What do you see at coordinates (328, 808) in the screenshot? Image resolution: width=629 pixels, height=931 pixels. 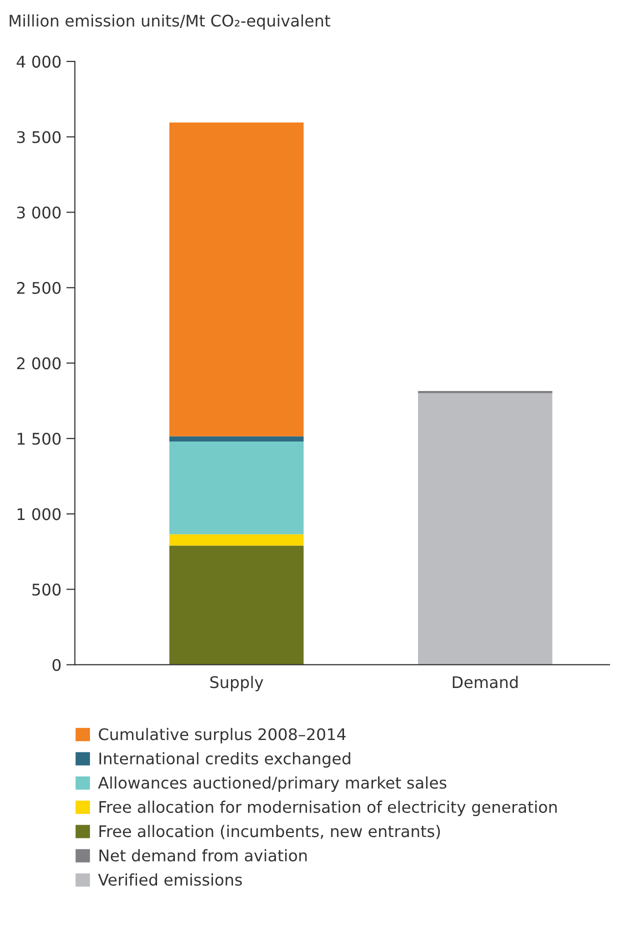 I see `legend-label: Free allocation for modernisation of electricity generation` at bounding box center [328, 808].